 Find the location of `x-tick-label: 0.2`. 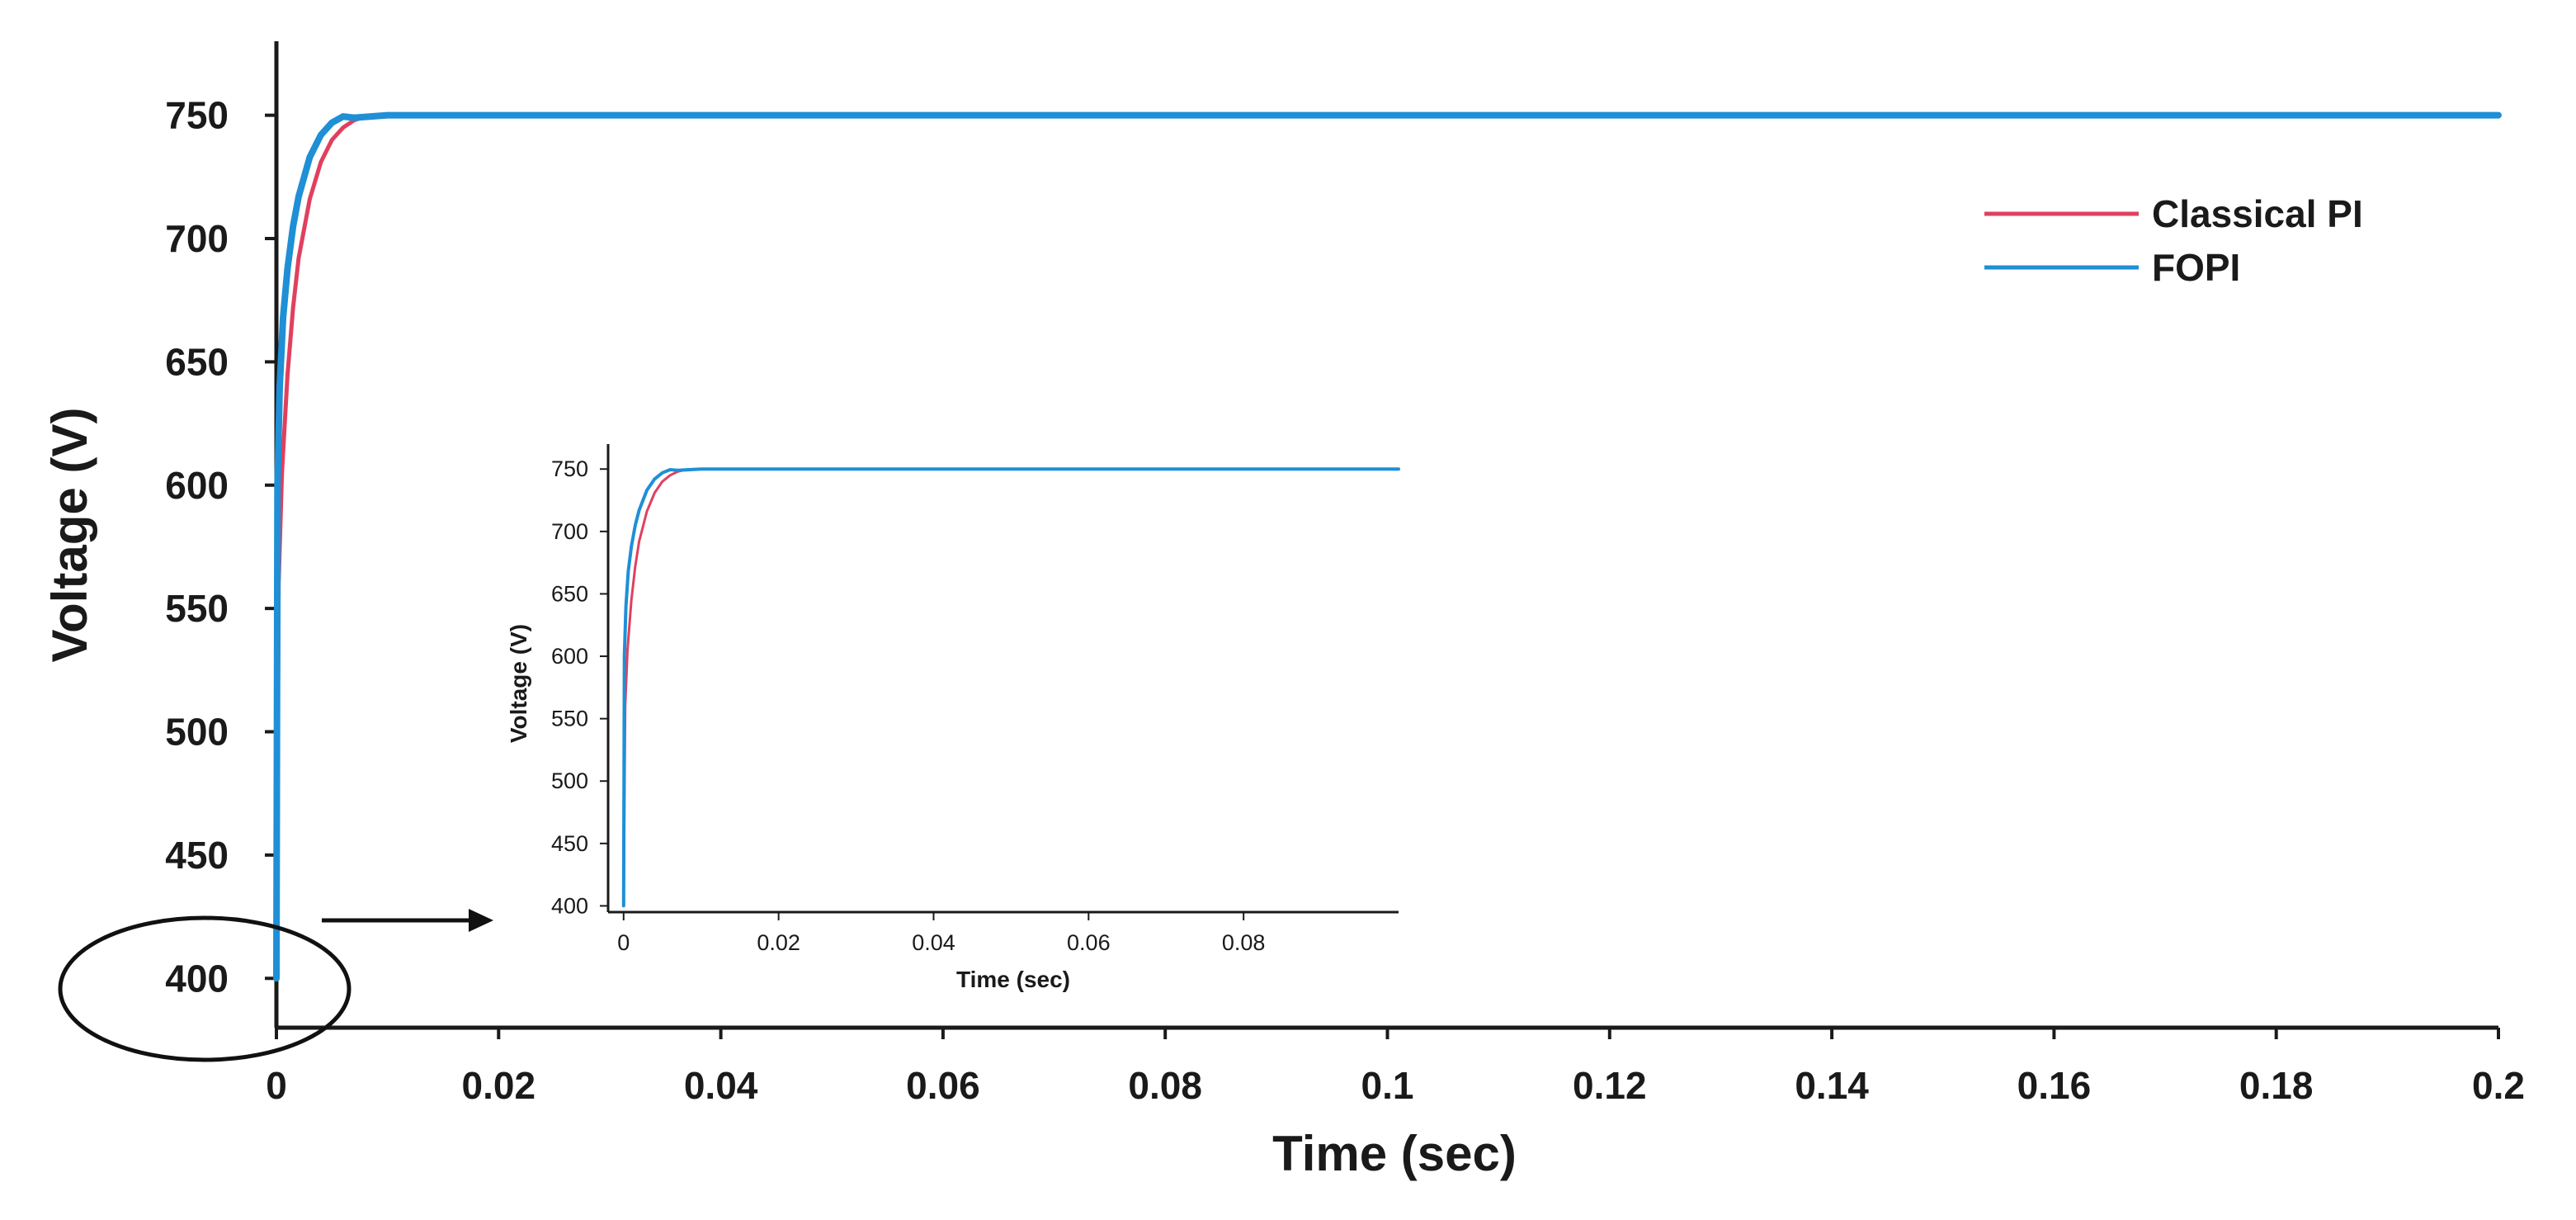

x-tick-label: 0.2 is located at coordinates (2498, 1085).